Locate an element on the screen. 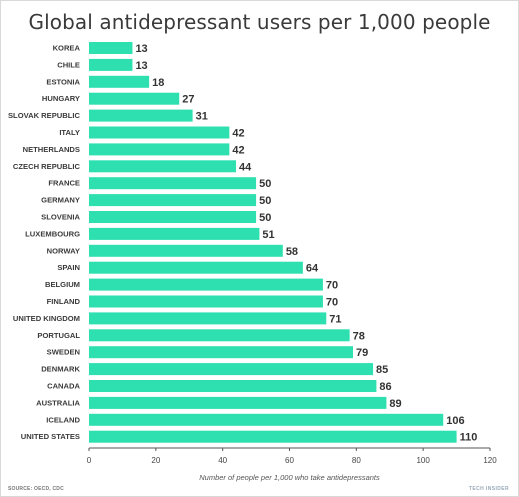 This screenshot has height=497, width=519. value-label: 64 is located at coordinates (312, 269).